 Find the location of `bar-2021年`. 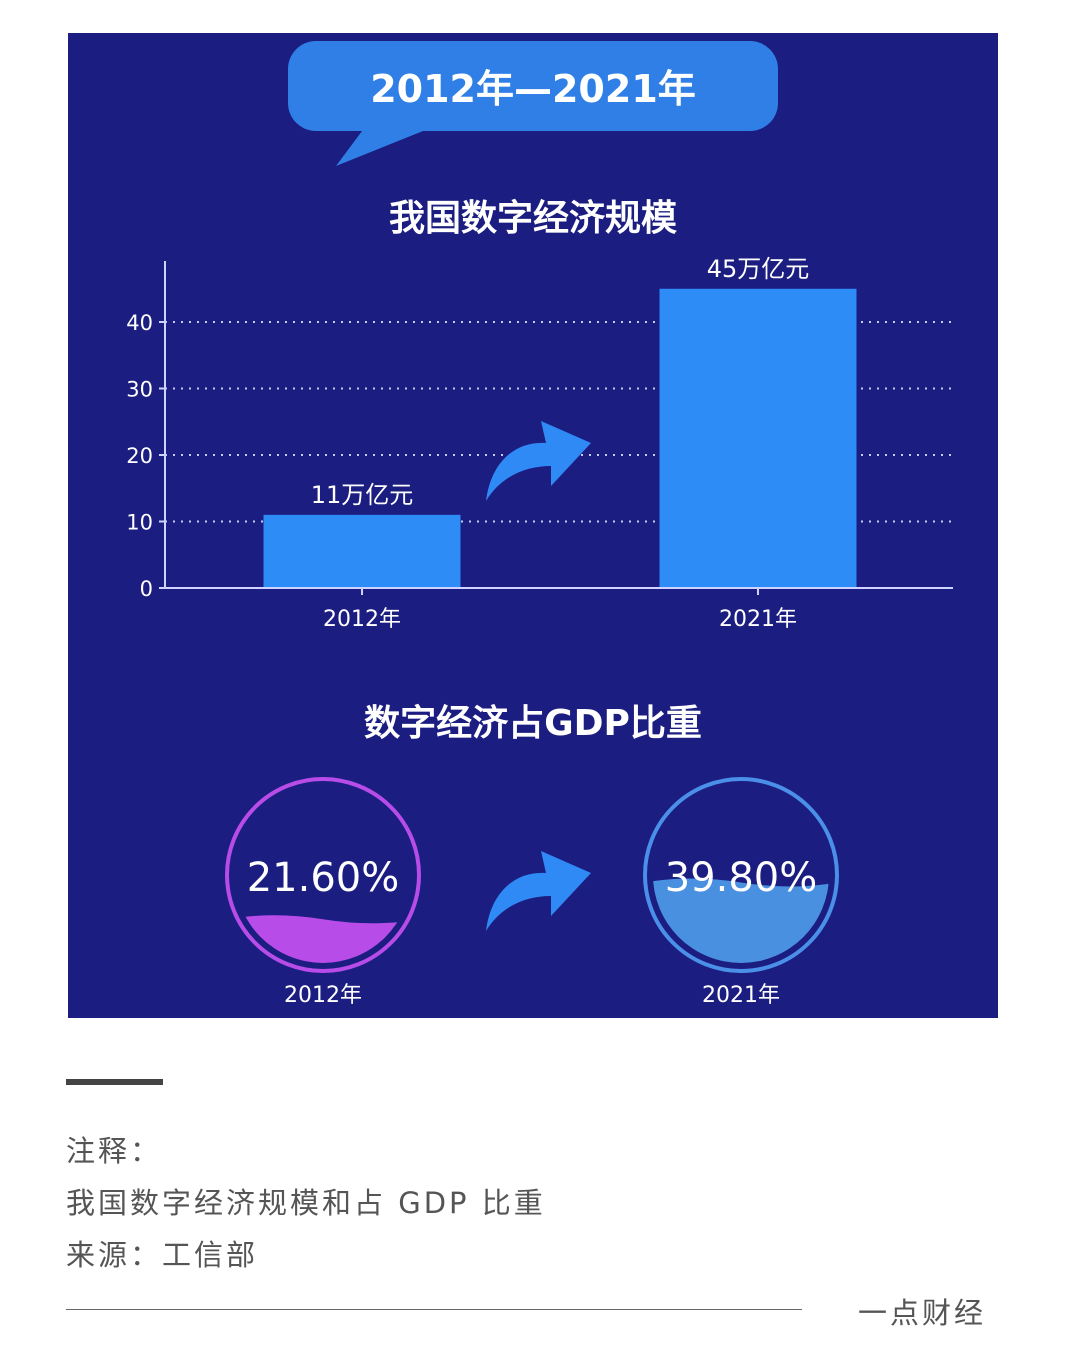

bar-2021年 is located at coordinates (758, 438).